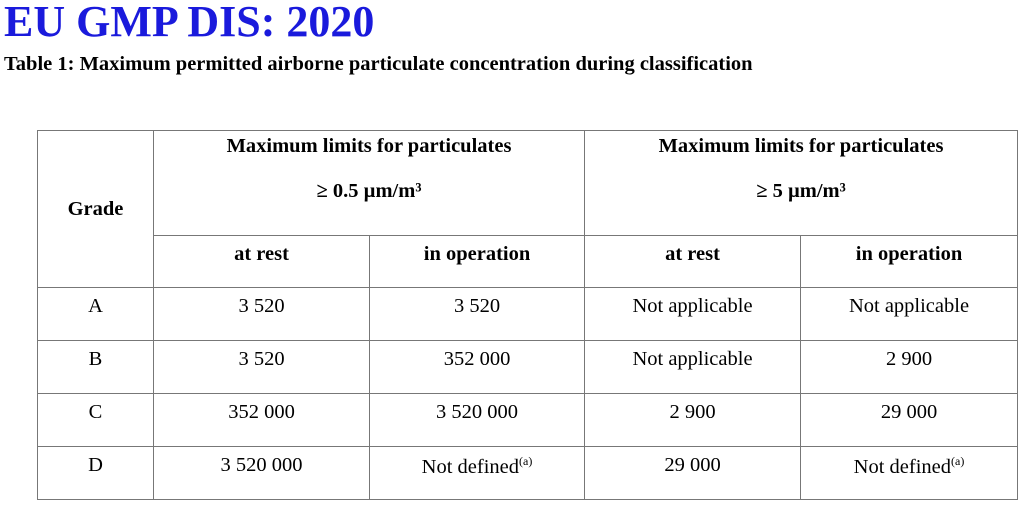 The width and height of the screenshot is (1023, 506). What do you see at coordinates (95, 412) in the screenshot?
I see `cell-text: C` at bounding box center [95, 412].